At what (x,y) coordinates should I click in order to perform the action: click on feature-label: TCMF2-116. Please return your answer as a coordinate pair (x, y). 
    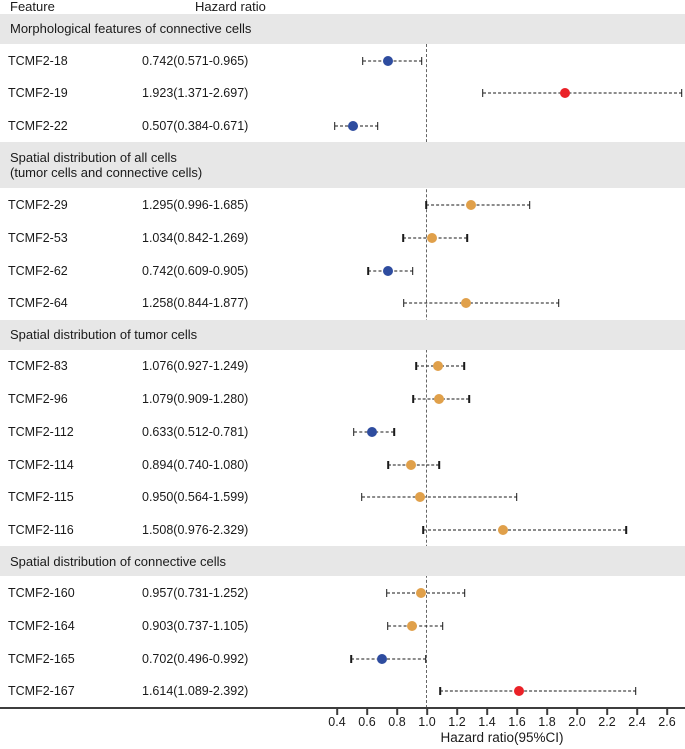
    Looking at the image, I should click on (41, 530).